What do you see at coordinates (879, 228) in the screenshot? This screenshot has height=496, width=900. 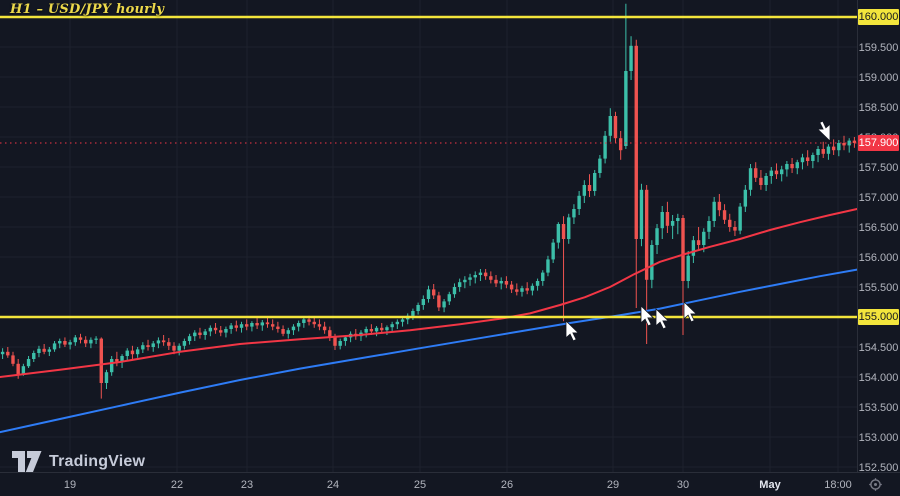 I see `price-axis-label: 156.500` at bounding box center [879, 228].